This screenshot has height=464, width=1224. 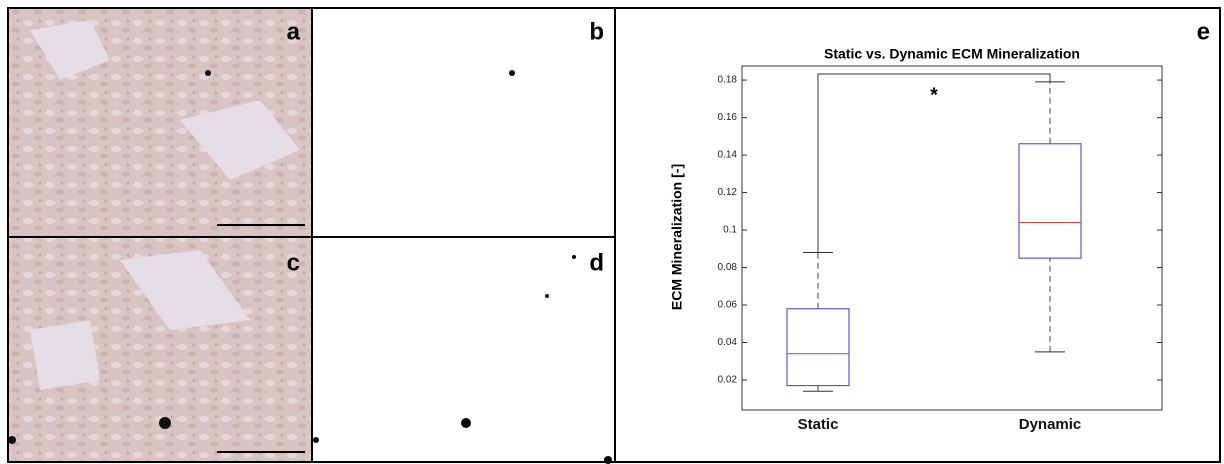 I want to click on x-tick-label: Static, so click(x=818, y=424).